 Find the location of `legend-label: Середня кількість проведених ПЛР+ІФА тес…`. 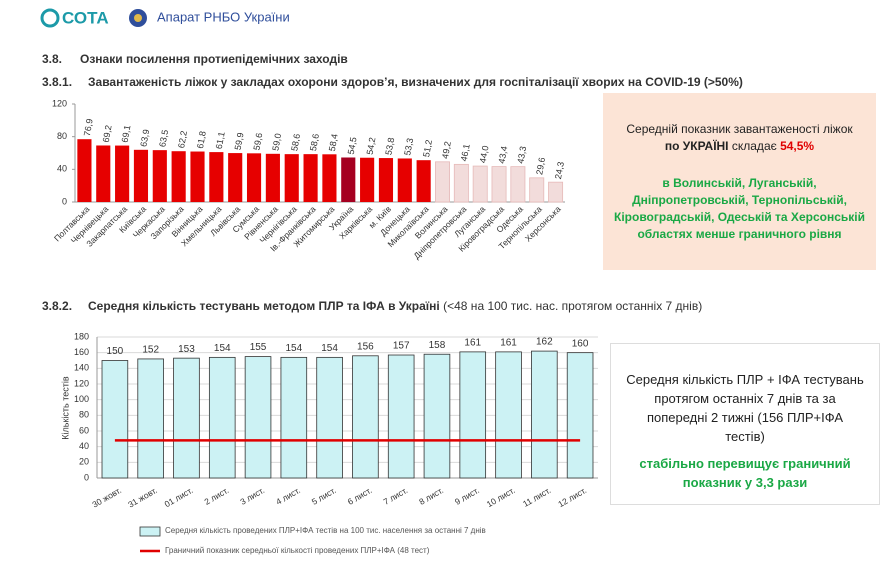

legend-label: Середня кількість проведених ПЛР+ІФА тес… is located at coordinates (325, 530).